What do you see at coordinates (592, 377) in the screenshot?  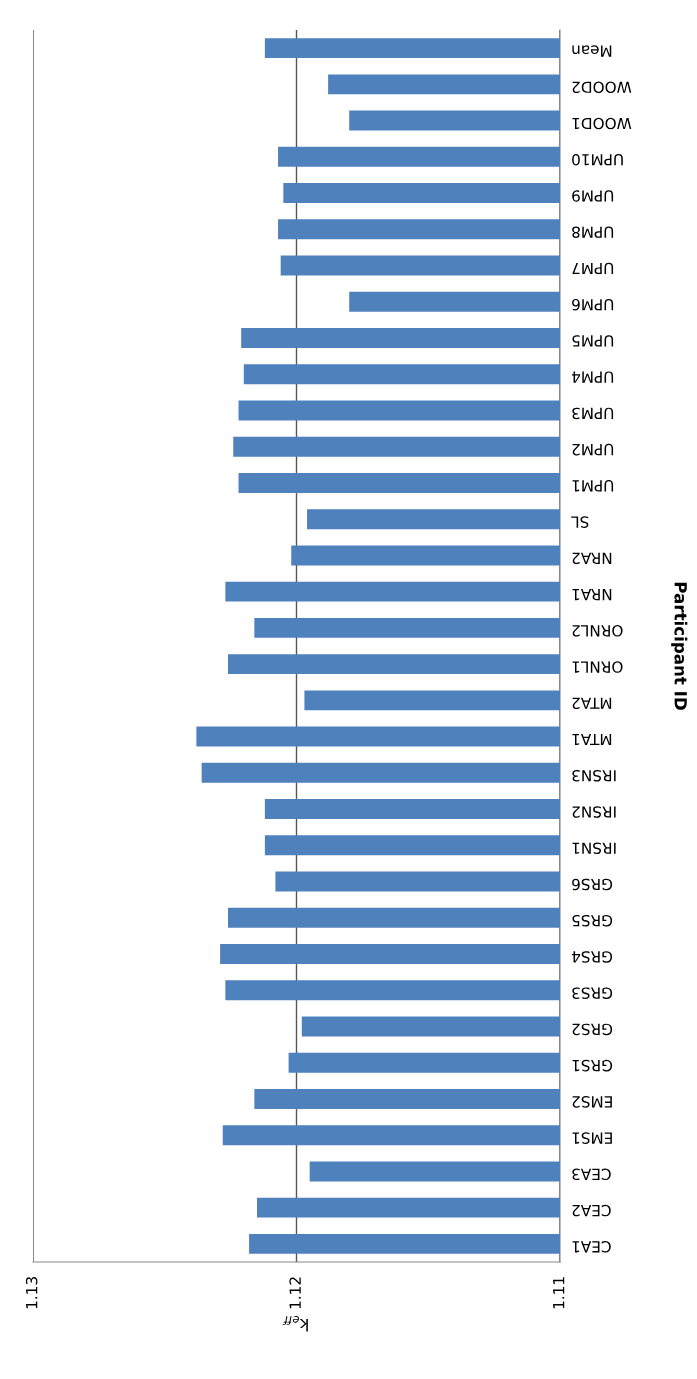 I see `y-tick-label: UPM4` at bounding box center [592, 377].